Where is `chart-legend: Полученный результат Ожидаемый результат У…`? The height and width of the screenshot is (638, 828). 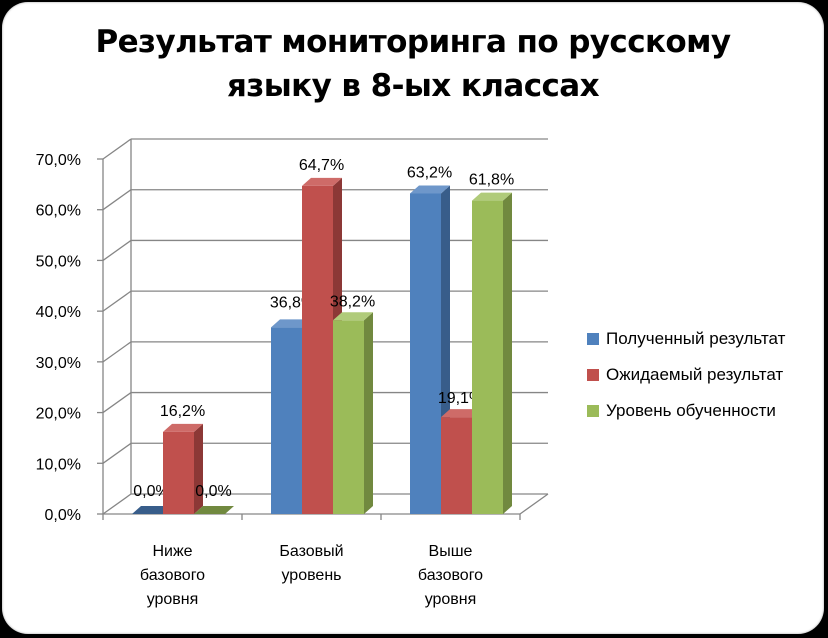 chart-legend: Полученный результат Ожидаемый результат У… is located at coordinates (686, 375).